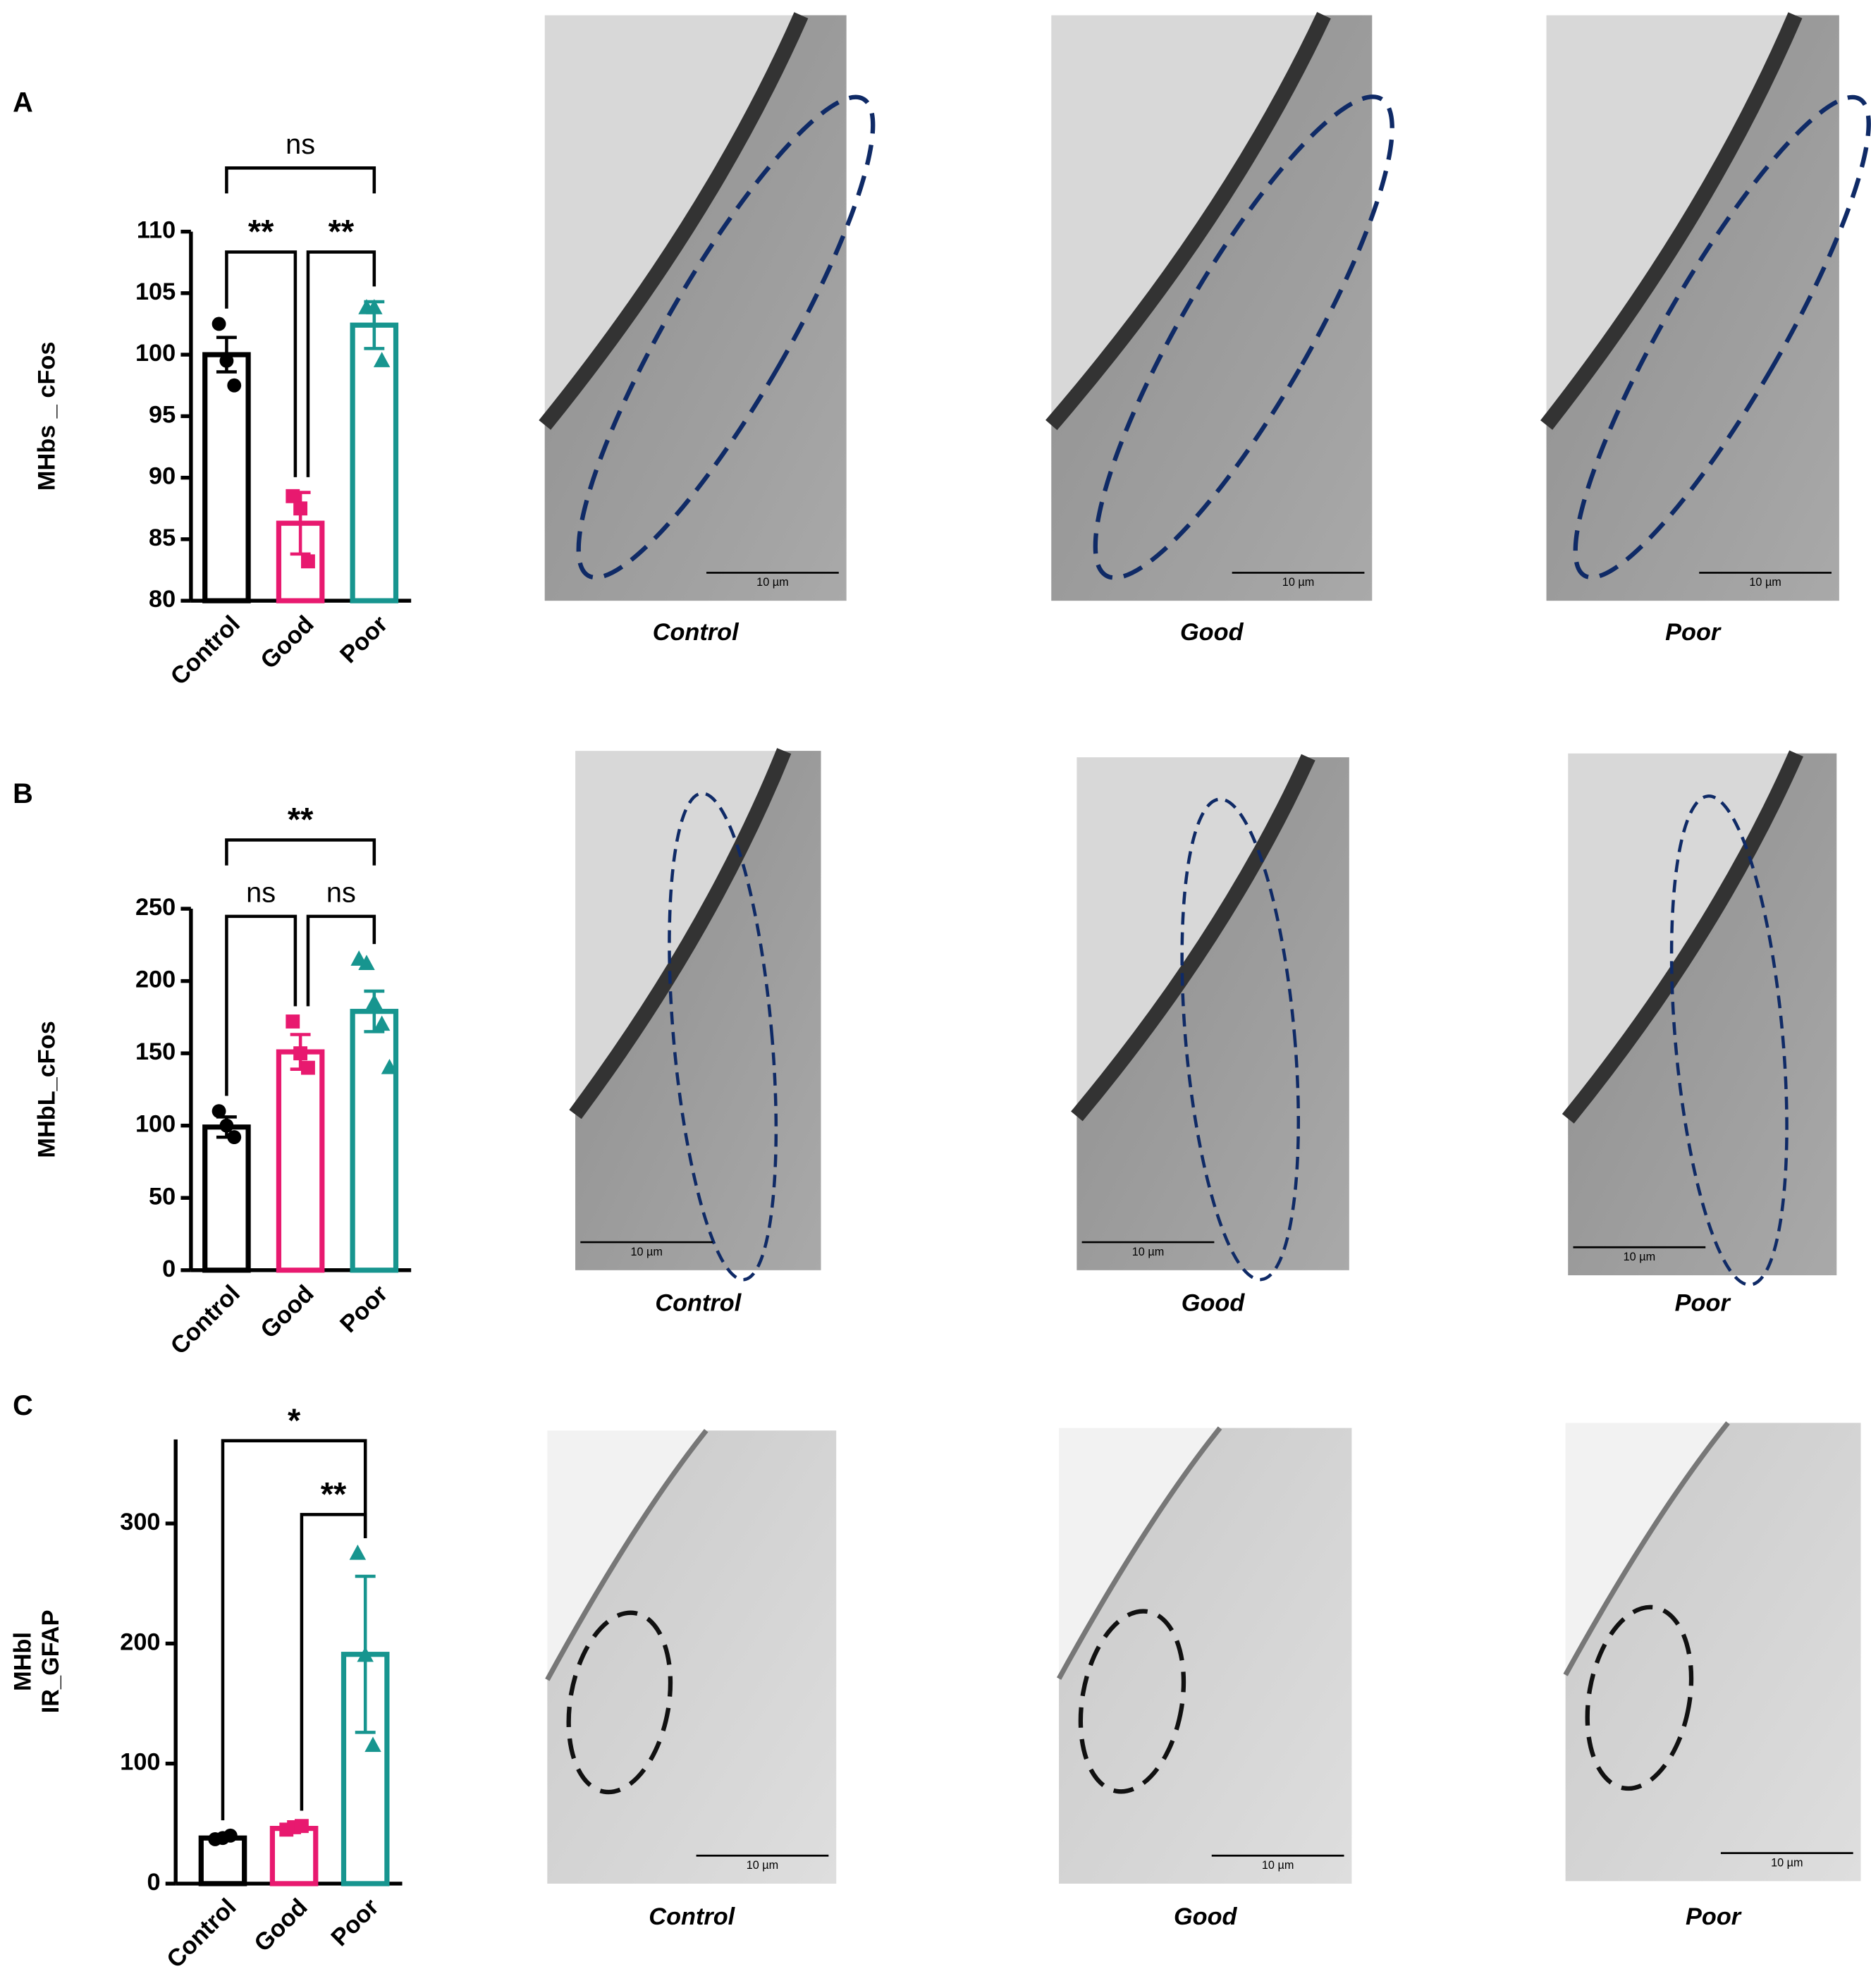 This screenshot has width=1871, height=1988. Describe the element at coordinates (23, 1406) in the screenshot. I see `panel-label: C` at that location.